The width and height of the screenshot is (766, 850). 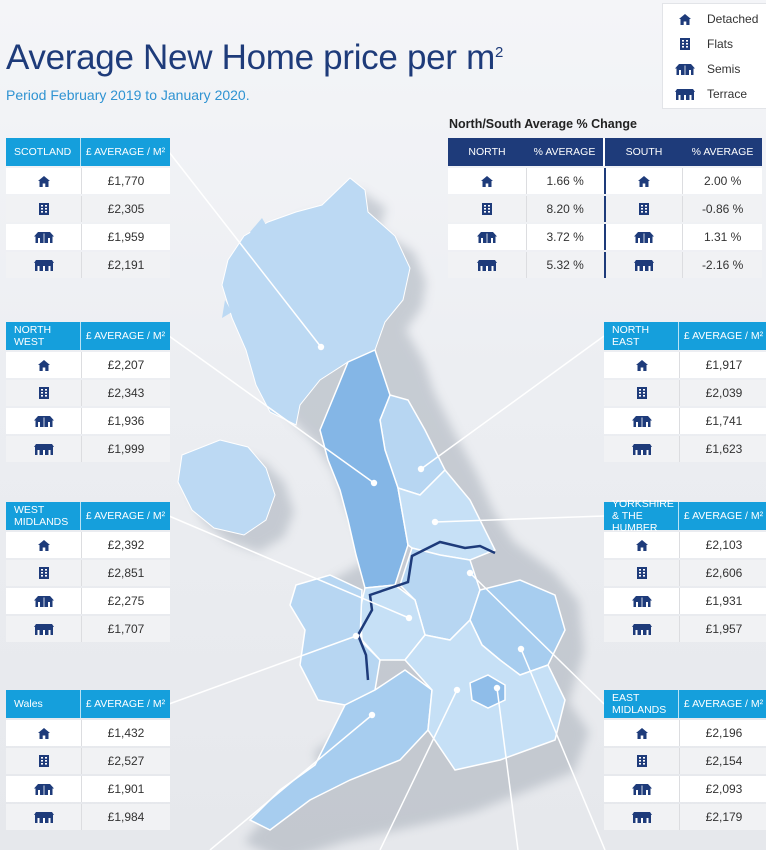 I want to click on price-value: £2,527, so click(x=126, y=761).